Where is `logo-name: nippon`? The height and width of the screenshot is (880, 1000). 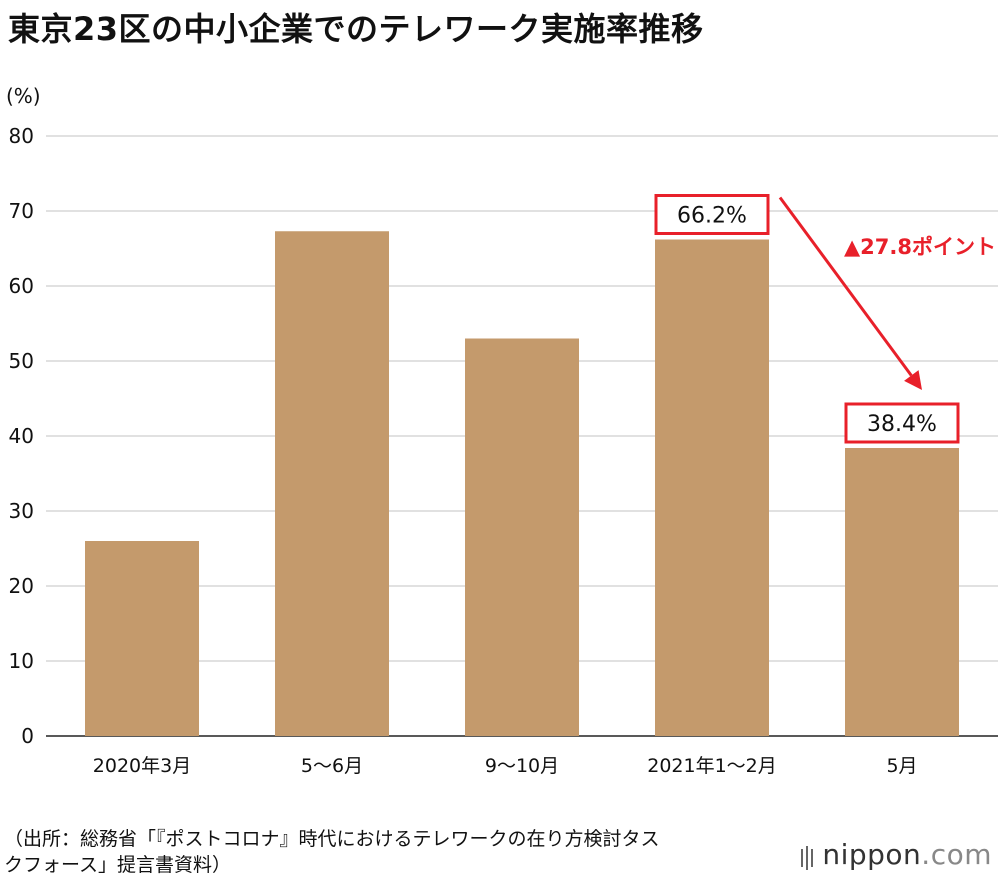
logo-name: nippon is located at coordinates (872, 854).